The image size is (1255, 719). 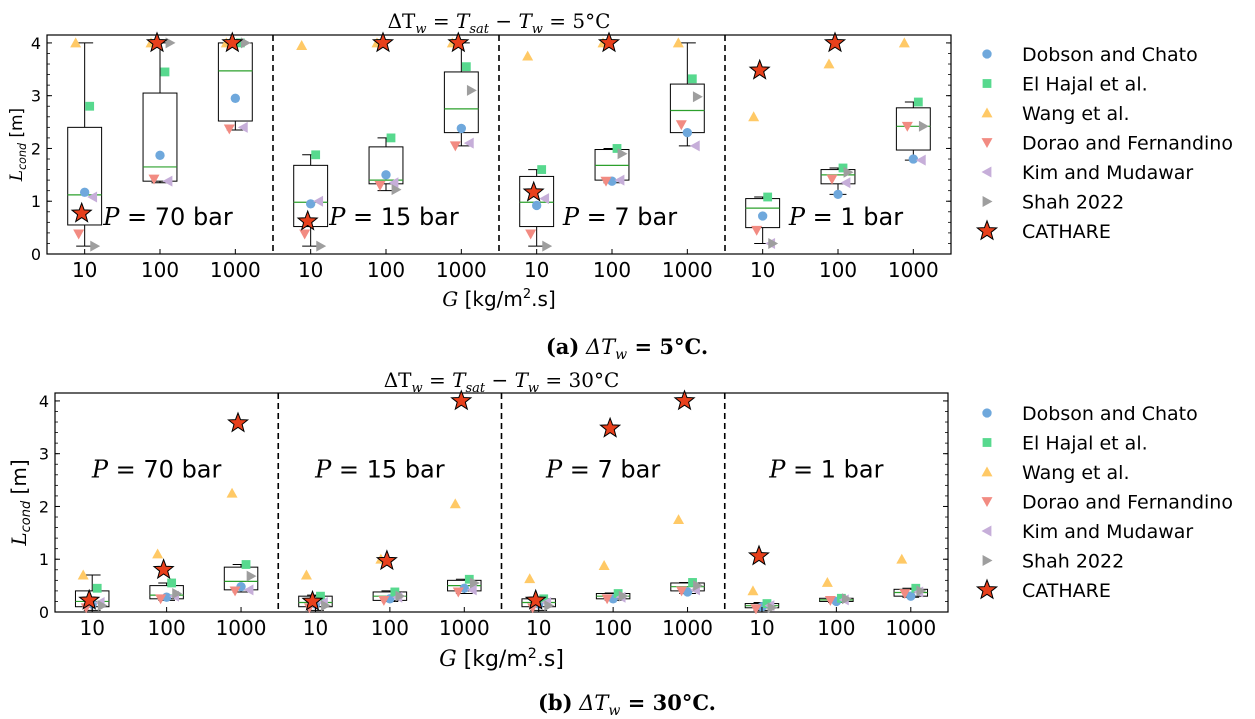 What do you see at coordinates (986, 531) in the screenshot?
I see `legend-marker-kim-and-mudawar` at bounding box center [986, 531].